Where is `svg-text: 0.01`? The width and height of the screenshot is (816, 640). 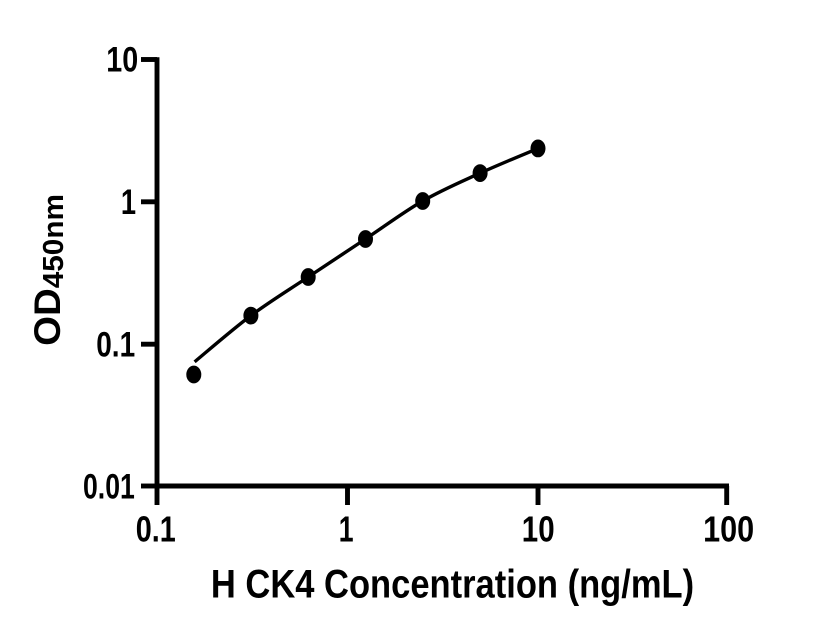 svg-text: 0.01 is located at coordinates (109, 486).